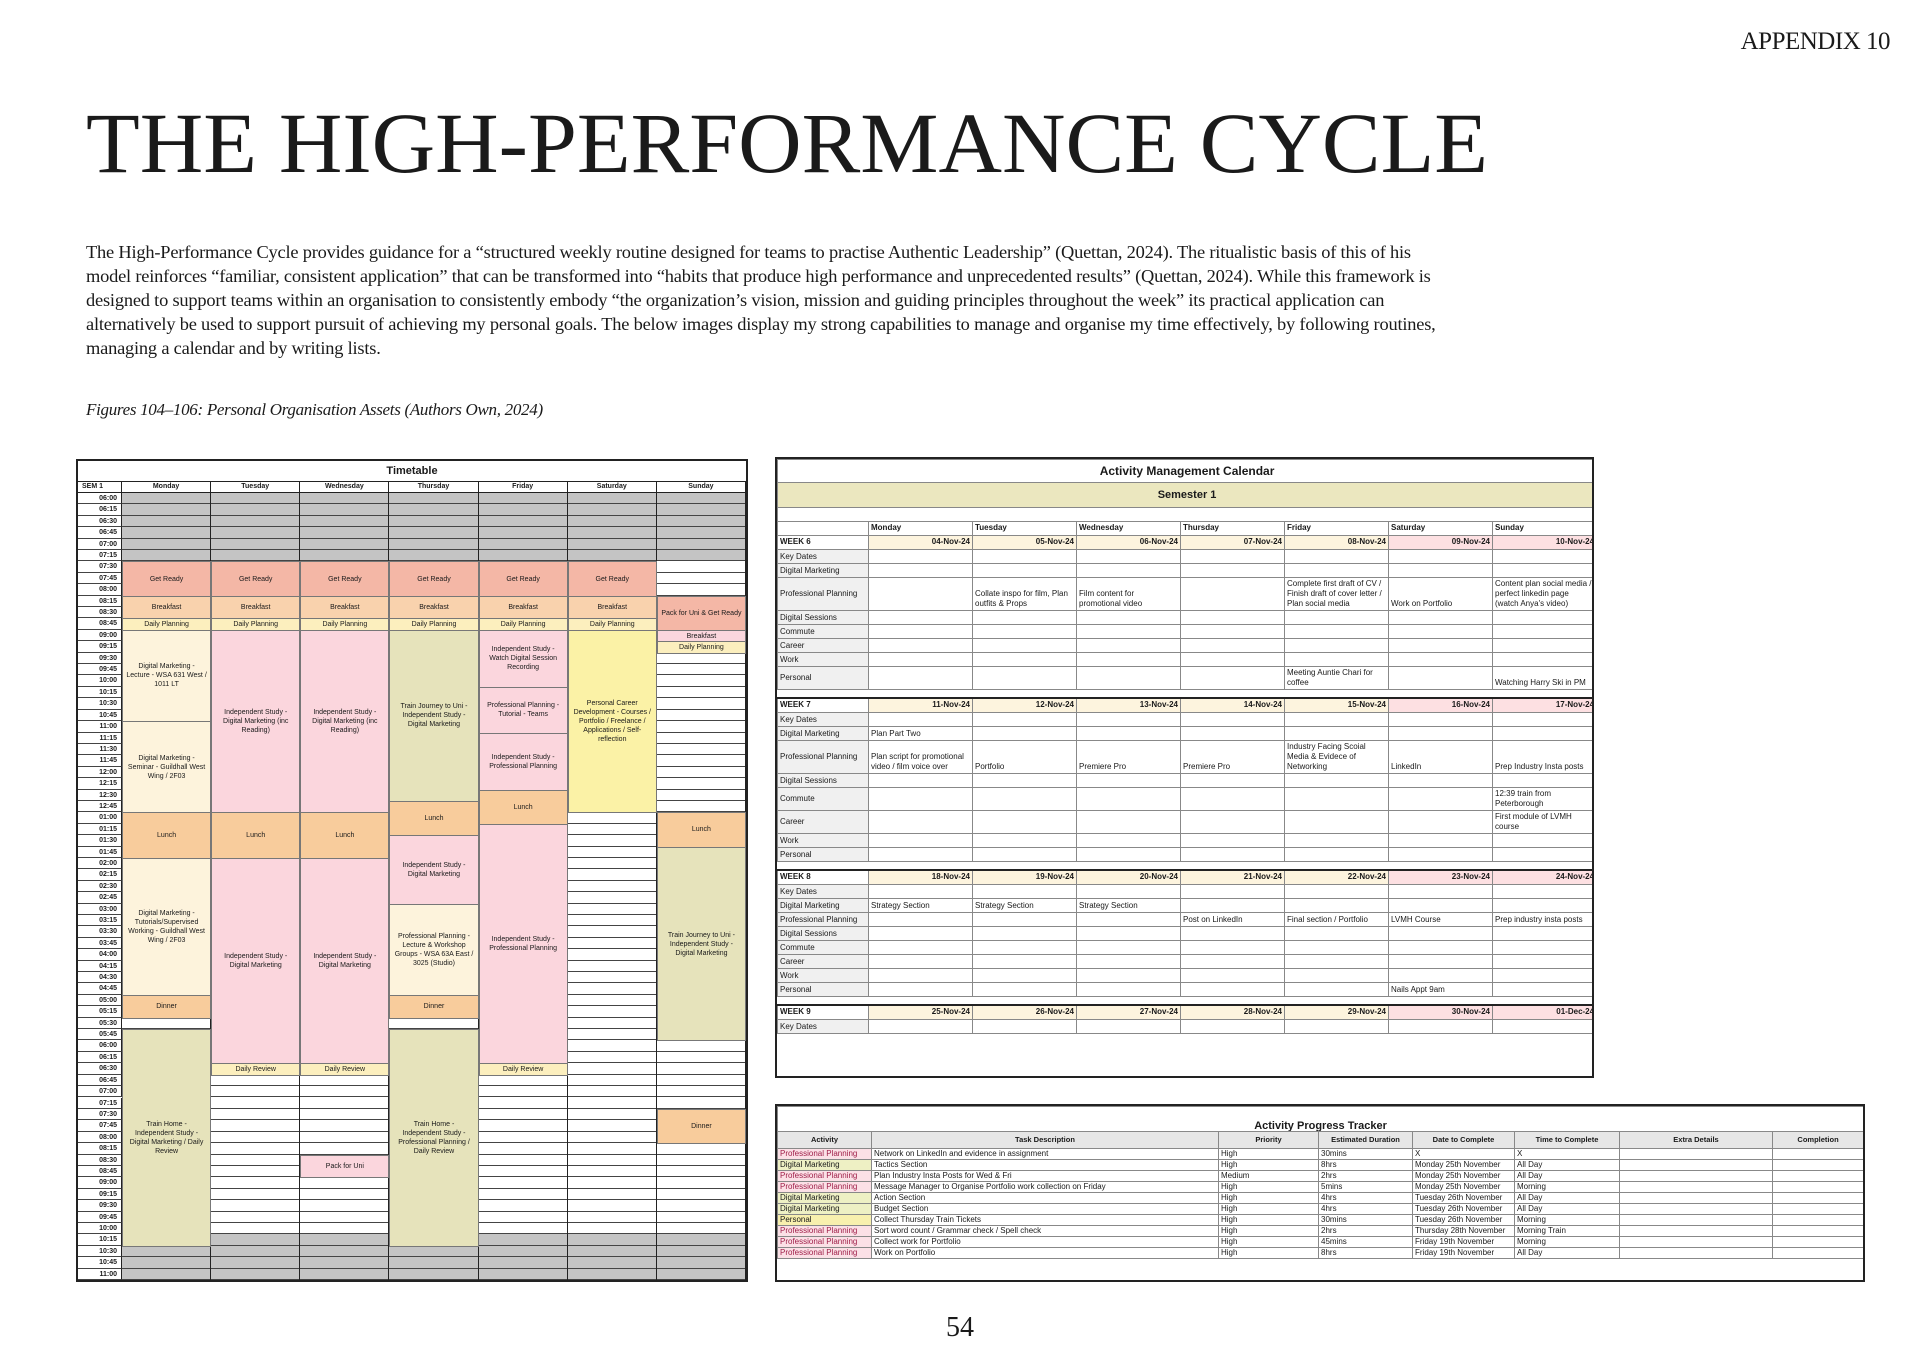  Describe the element at coordinates (1184, 617) in the screenshot. I see `activity-row: Digital Sessions` at that location.